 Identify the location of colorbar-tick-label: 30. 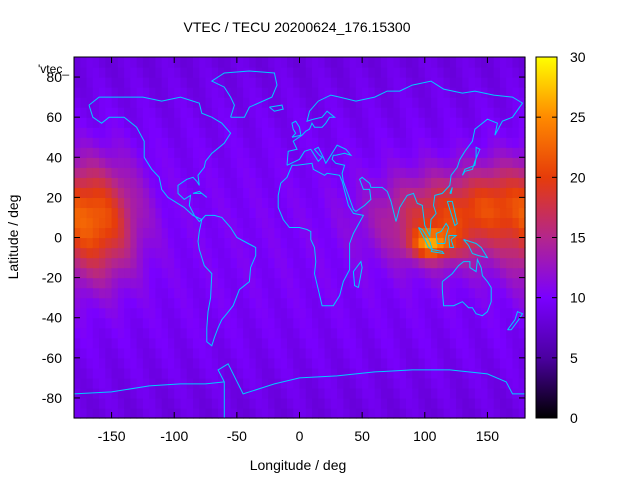
(578, 57).